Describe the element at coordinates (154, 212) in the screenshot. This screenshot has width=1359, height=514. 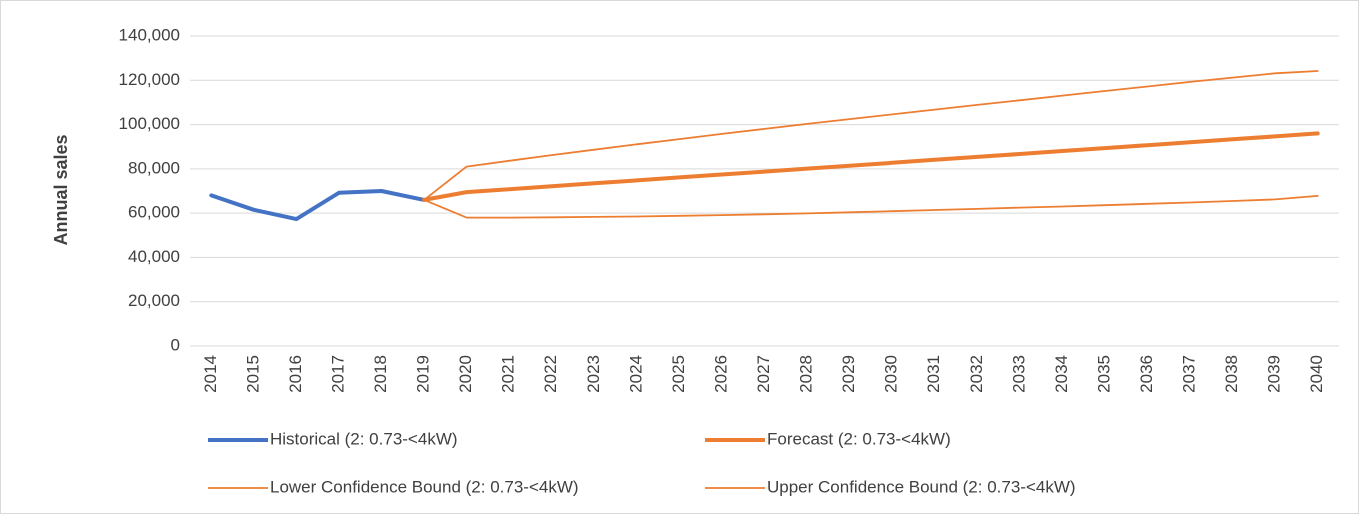
I see `y-tick-label: 60,000` at that location.